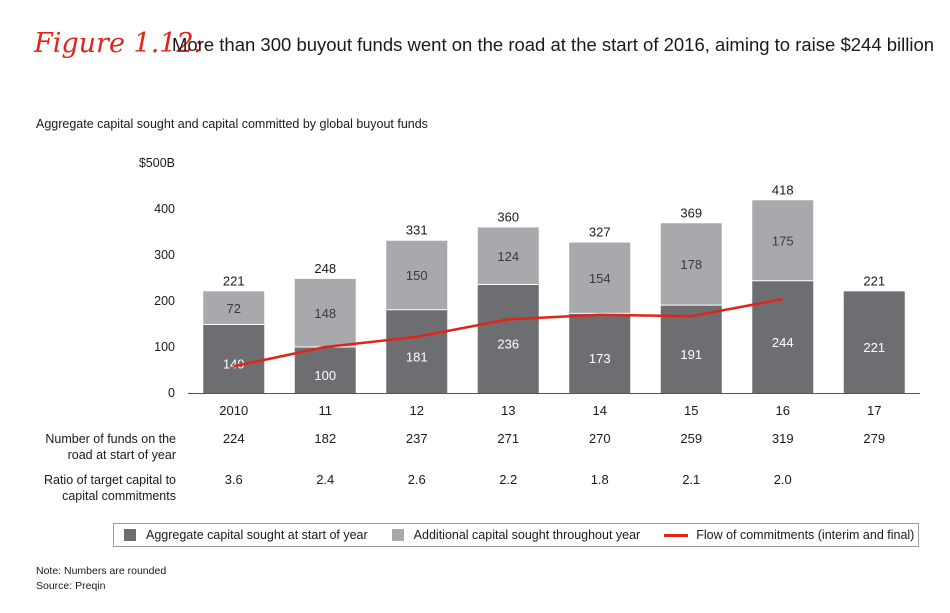 The width and height of the screenshot is (950, 613). I want to click on legend-item-flow: Flow of commitments (interim and final), so click(789, 535).